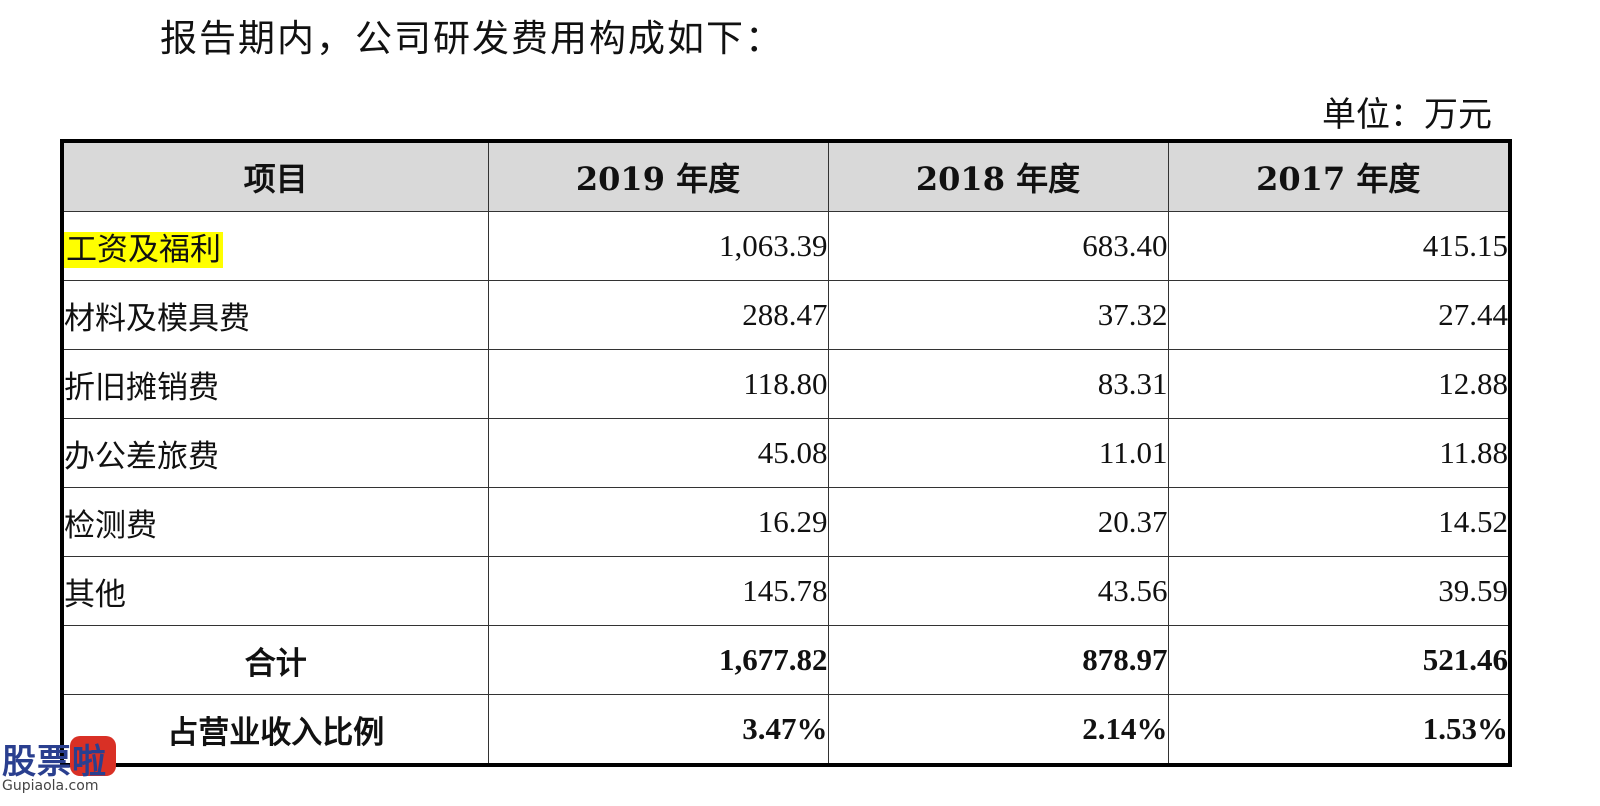 This screenshot has height=806, width=1600. Describe the element at coordinates (658, 522) in the screenshot. I see `cell-2019: 16.29` at that location.